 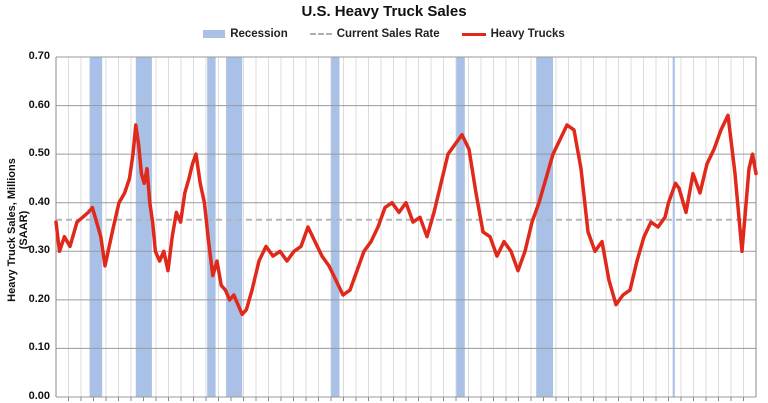 What do you see at coordinates (39, 250) in the screenshot?
I see `y-tick-label: 0.30` at bounding box center [39, 250].